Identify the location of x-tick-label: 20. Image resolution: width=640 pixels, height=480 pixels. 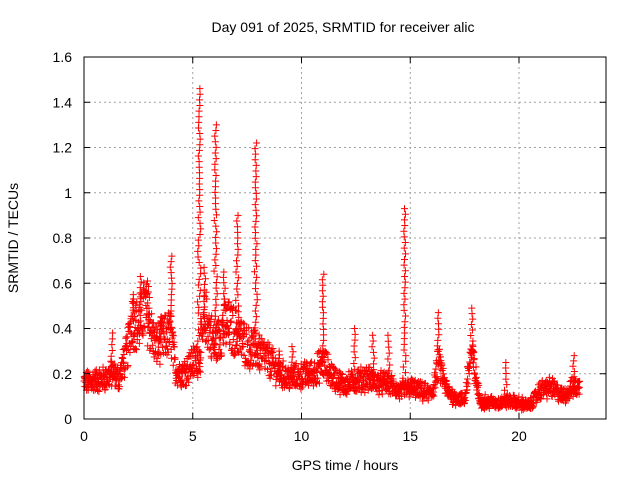
(519, 436).